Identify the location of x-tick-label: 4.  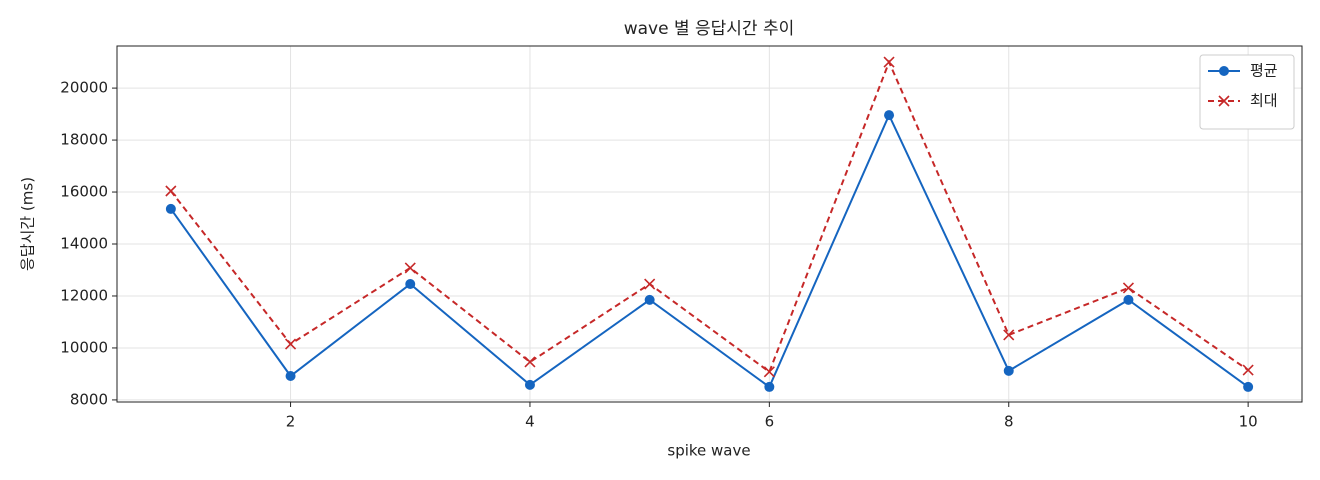
(530, 422).